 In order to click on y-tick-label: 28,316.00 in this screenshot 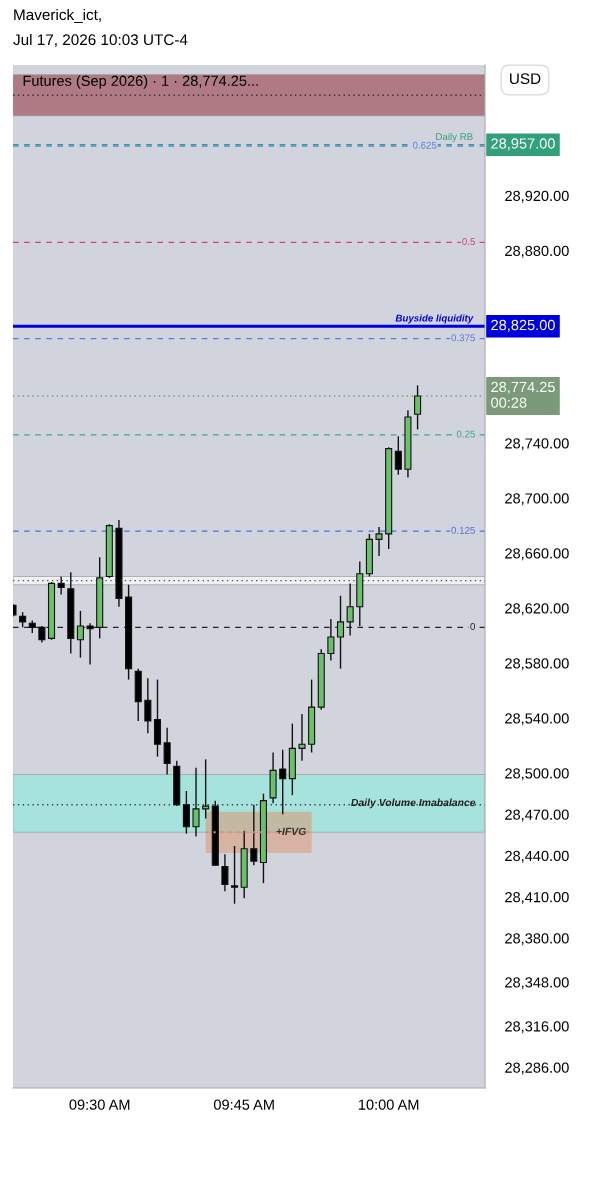, I will do `click(537, 1027)`.